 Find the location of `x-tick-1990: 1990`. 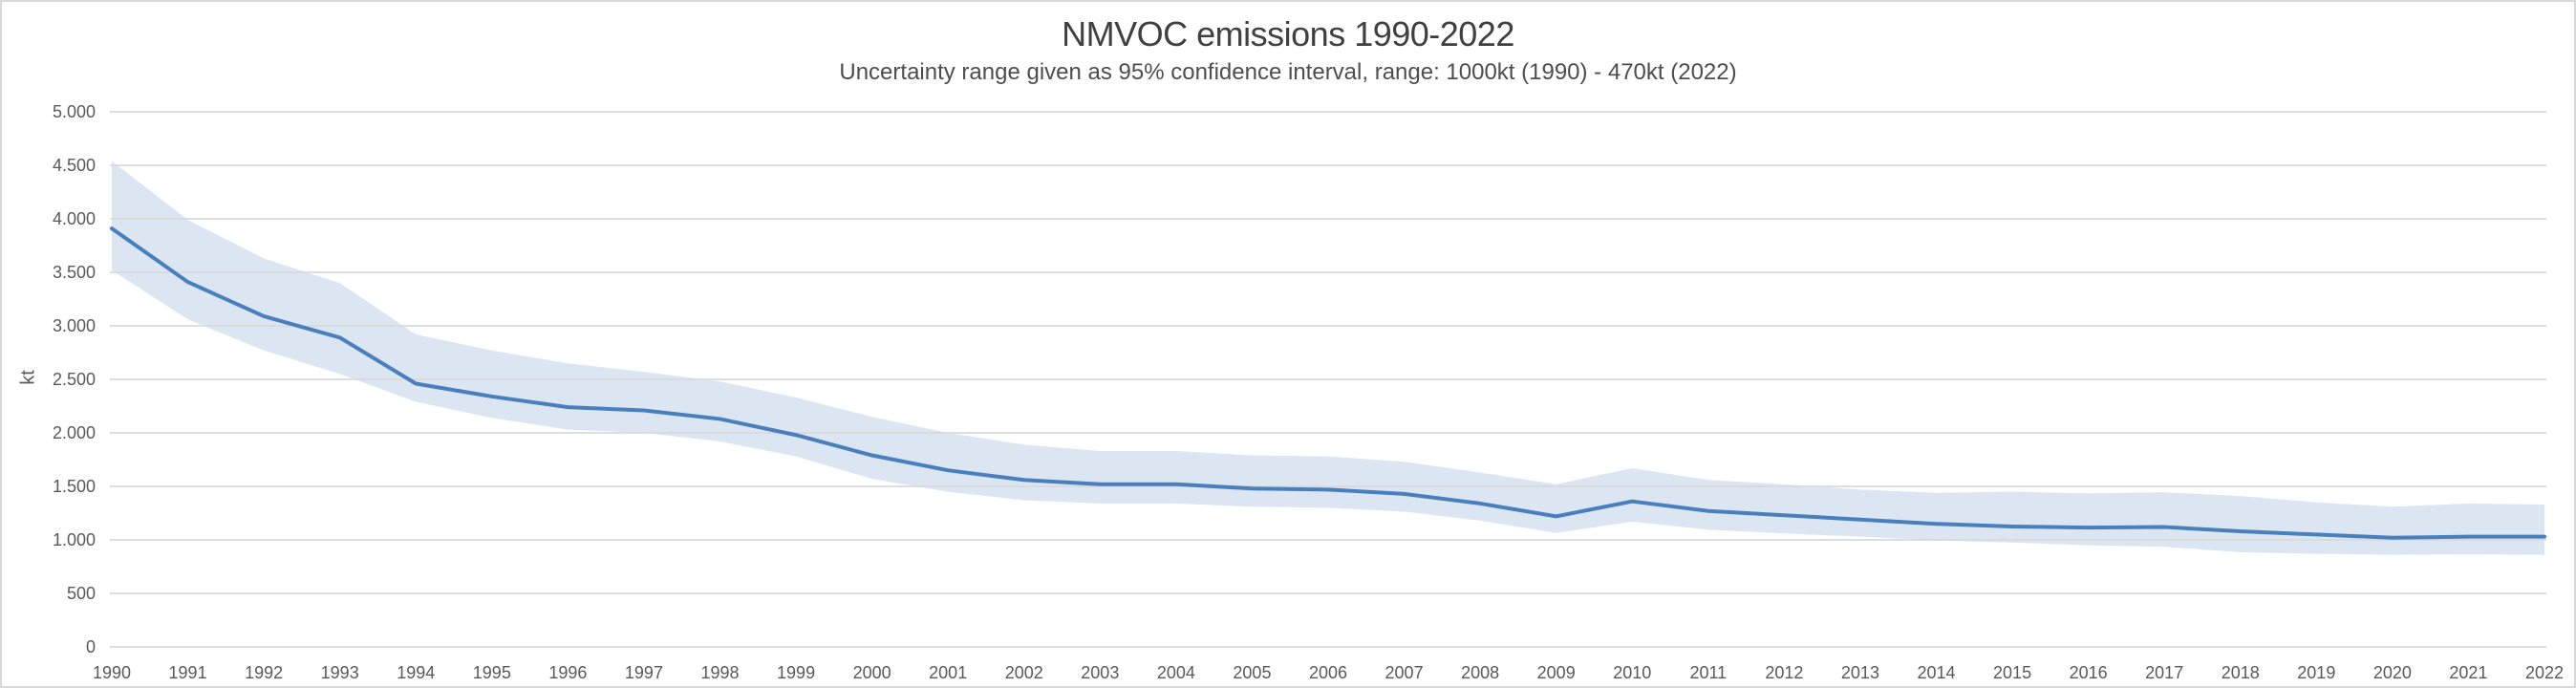

x-tick-1990: 1990 is located at coordinates (112, 673).